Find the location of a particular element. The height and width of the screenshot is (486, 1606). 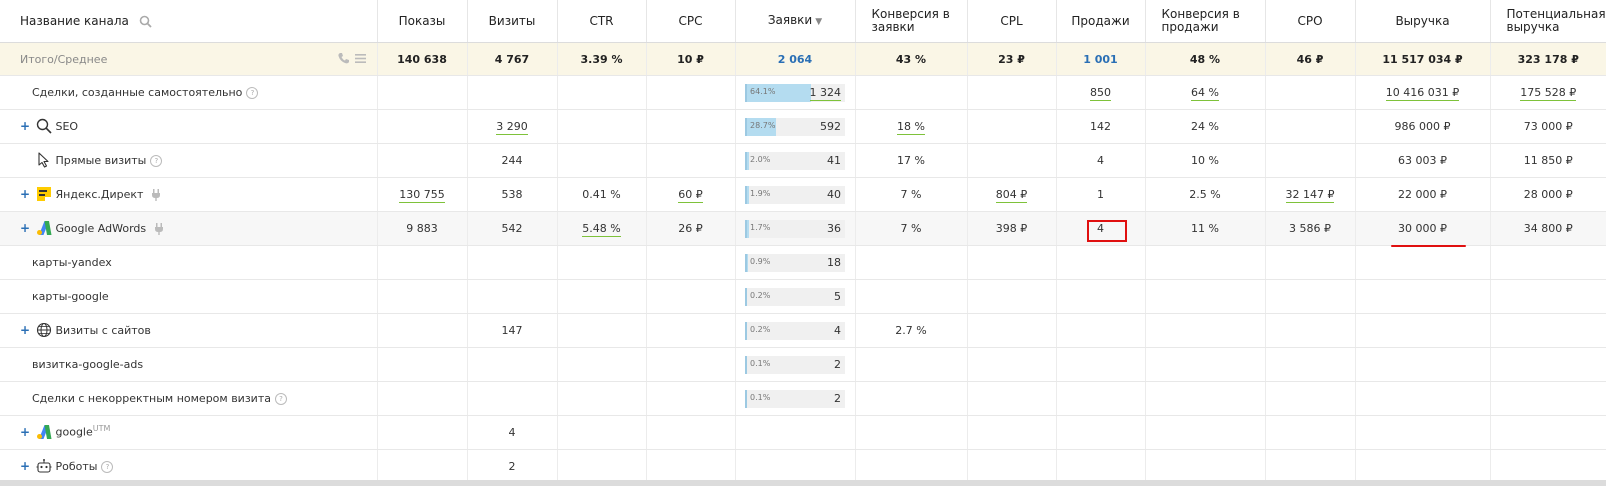

col-header-revenue: Выручка is located at coordinates (1423, 21).